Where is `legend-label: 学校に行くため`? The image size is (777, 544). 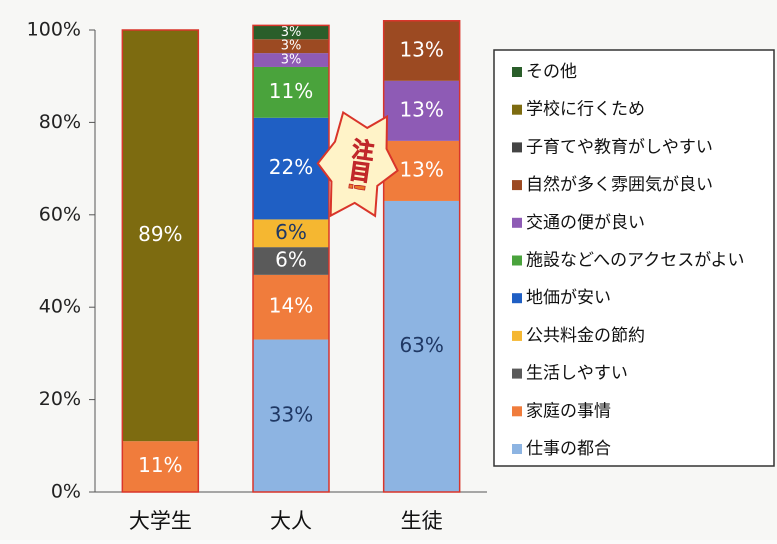 legend-label: 学校に行くため is located at coordinates (585, 110).